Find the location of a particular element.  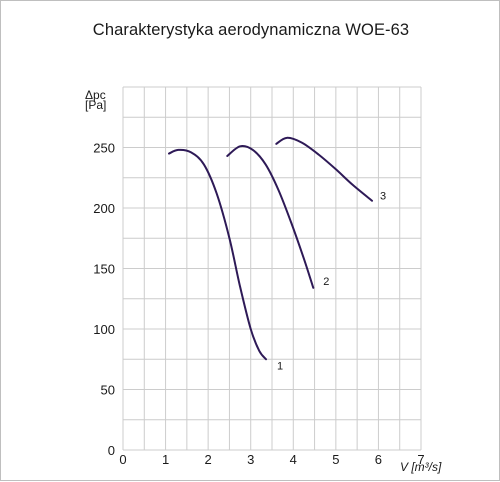

x-tick-label: 6 is located at coordinates (378, 459).